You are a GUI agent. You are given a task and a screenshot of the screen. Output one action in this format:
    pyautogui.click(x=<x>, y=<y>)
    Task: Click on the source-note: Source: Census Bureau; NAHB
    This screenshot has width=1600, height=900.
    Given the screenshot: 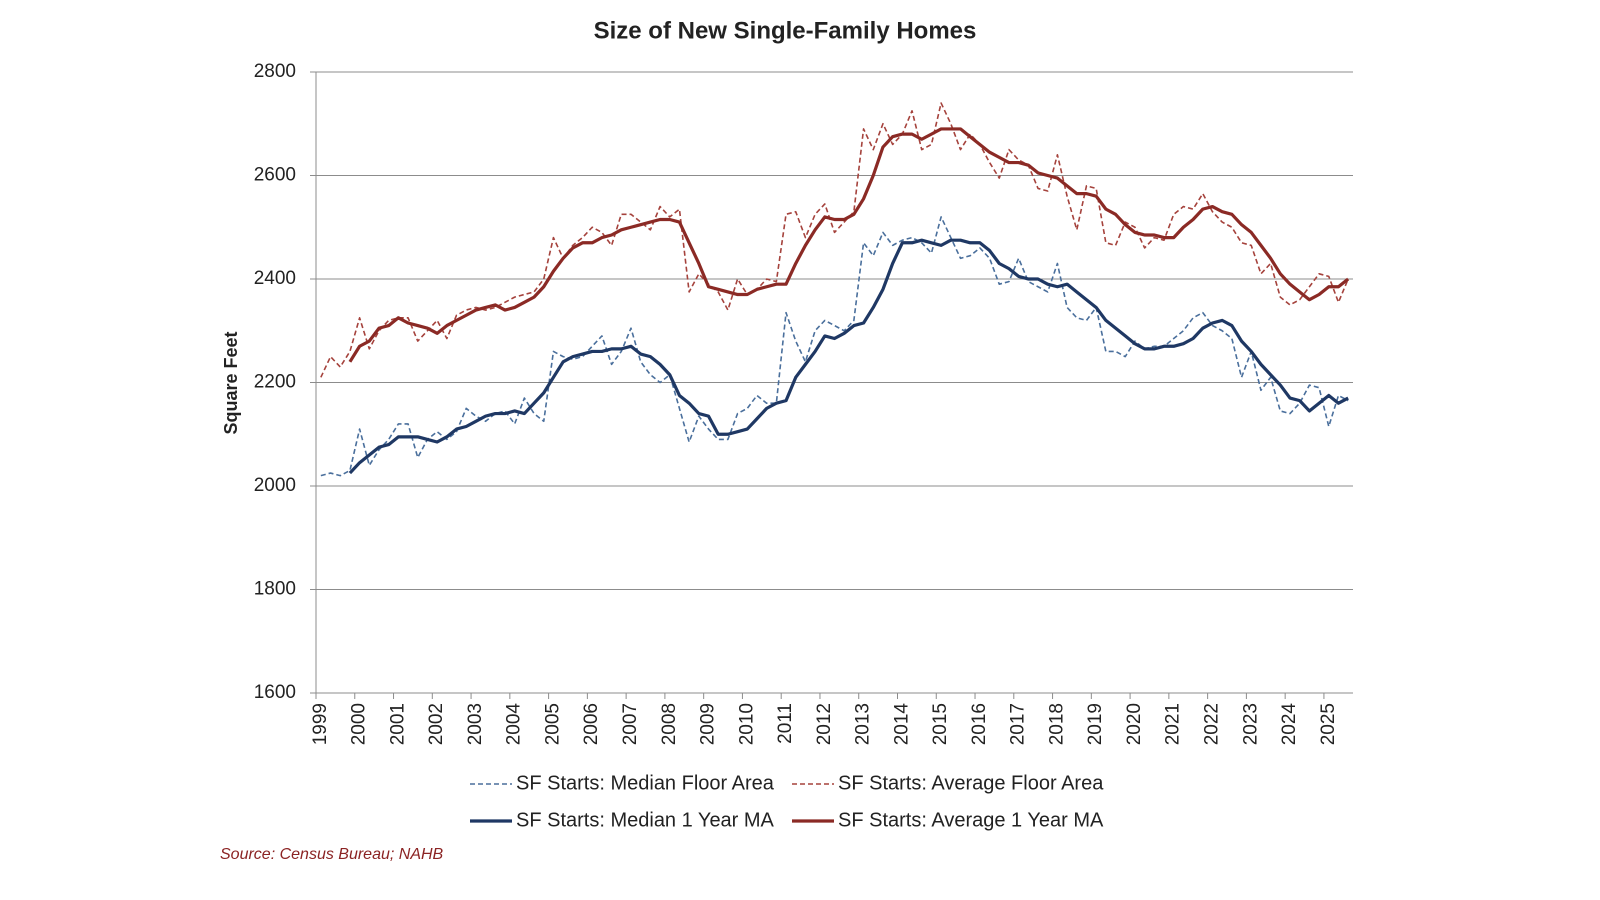 What is the action you would take?
    pyautogui.click(x=332, y=854)
    